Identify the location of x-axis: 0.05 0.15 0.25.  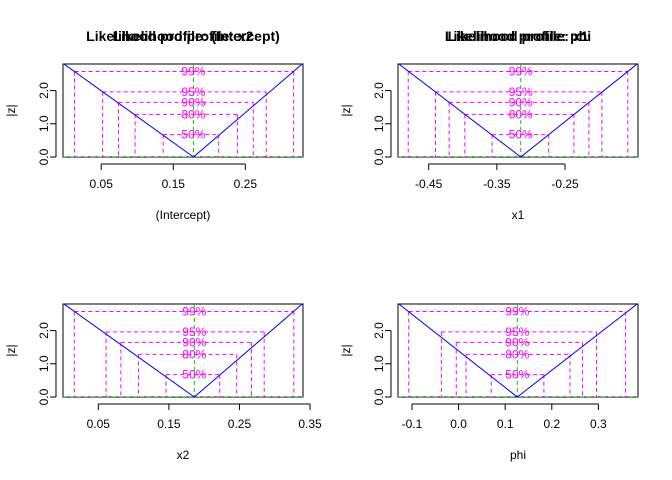
(174, 177).